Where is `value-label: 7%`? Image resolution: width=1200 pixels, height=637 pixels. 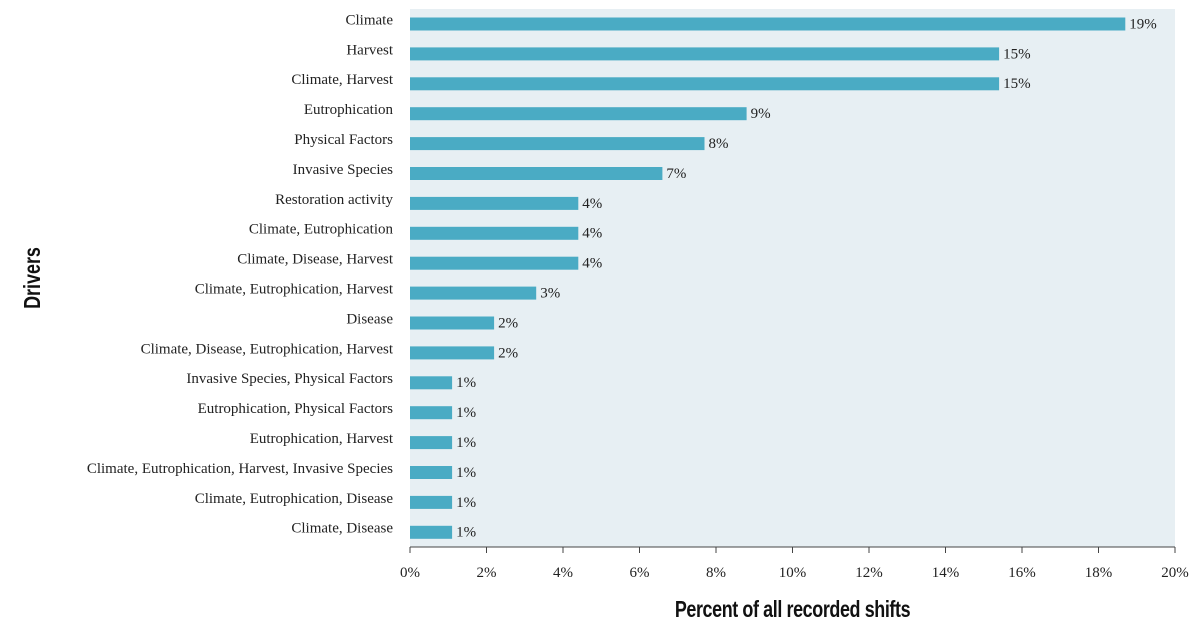 value-label: 7% is located at coordinates (676, 174).